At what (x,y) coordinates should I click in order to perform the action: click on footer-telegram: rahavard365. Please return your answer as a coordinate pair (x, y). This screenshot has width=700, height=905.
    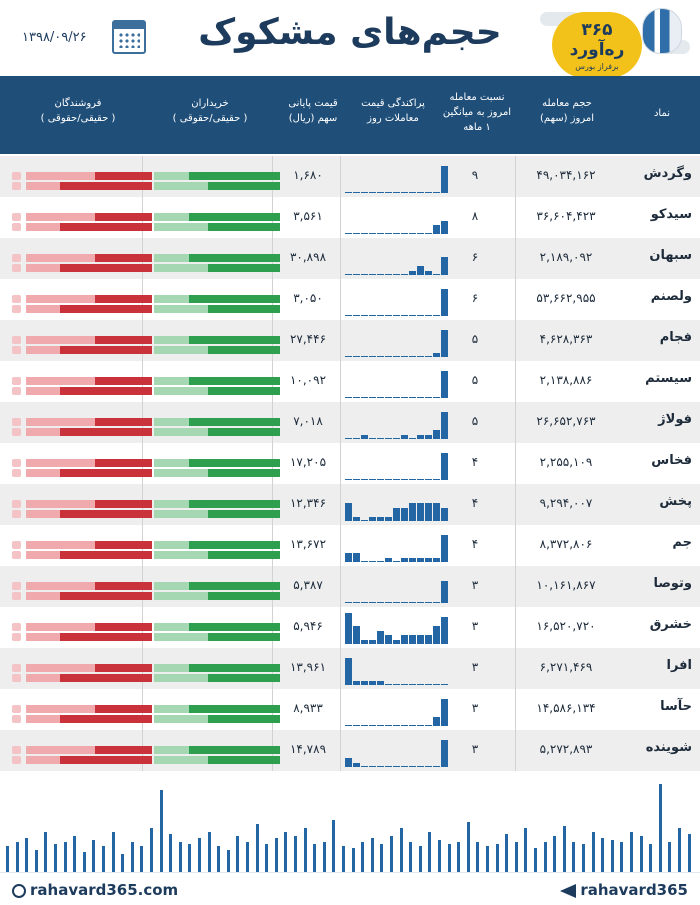
    Looking at the image, I should click on (624, 890).